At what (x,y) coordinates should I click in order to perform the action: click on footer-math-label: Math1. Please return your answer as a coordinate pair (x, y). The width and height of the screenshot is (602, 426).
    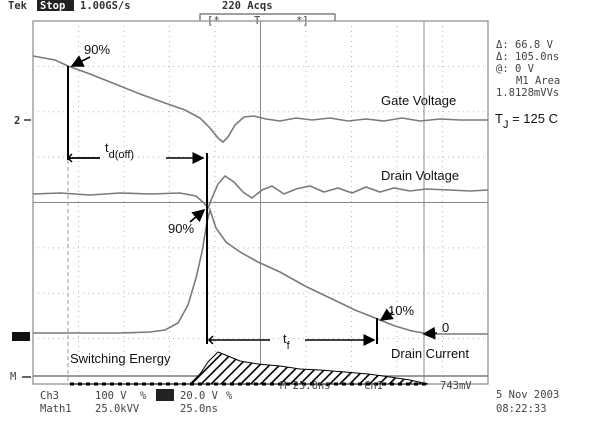
    Looking at the image, I should click on (56, 409).